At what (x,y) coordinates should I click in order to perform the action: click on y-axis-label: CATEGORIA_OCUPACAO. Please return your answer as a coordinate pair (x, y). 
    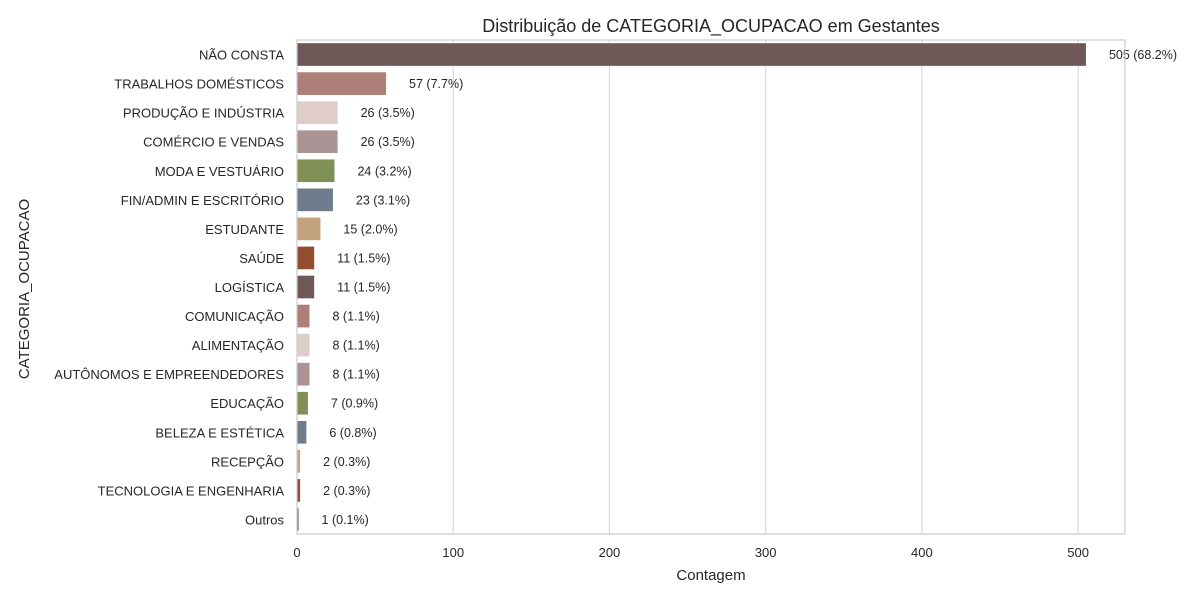
    Looking at the image, I should click on (24, 289).